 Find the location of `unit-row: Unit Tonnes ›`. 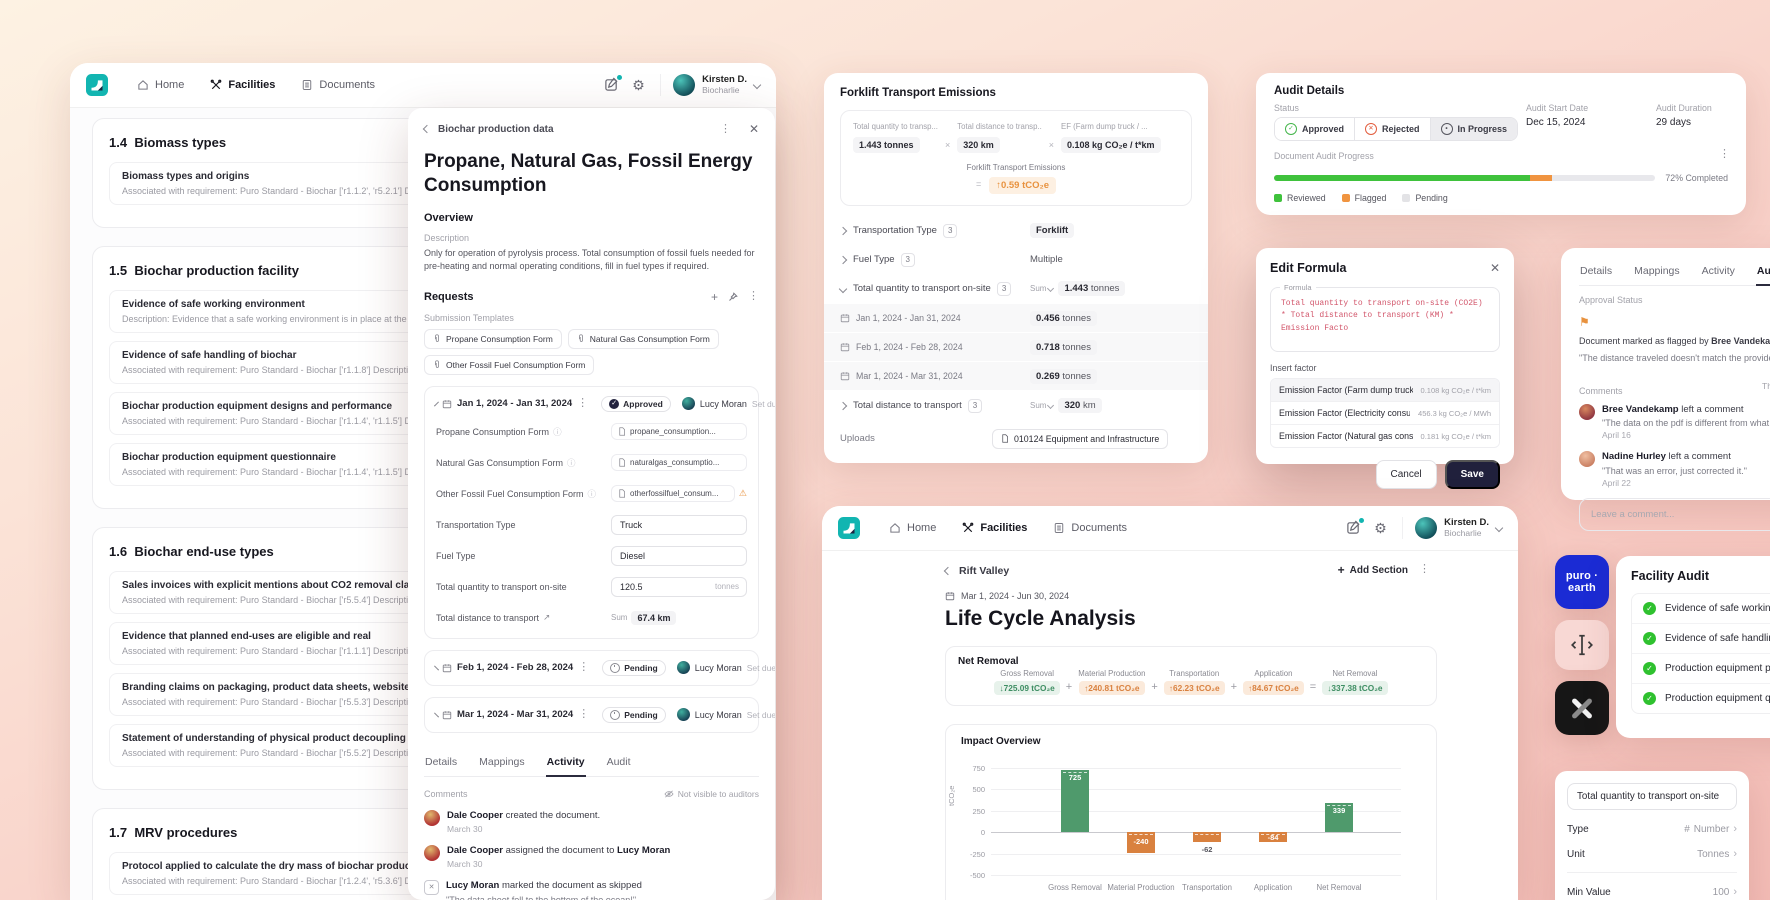

unit-row: Unit Tonnes › is located at coordinates (1652, 854).